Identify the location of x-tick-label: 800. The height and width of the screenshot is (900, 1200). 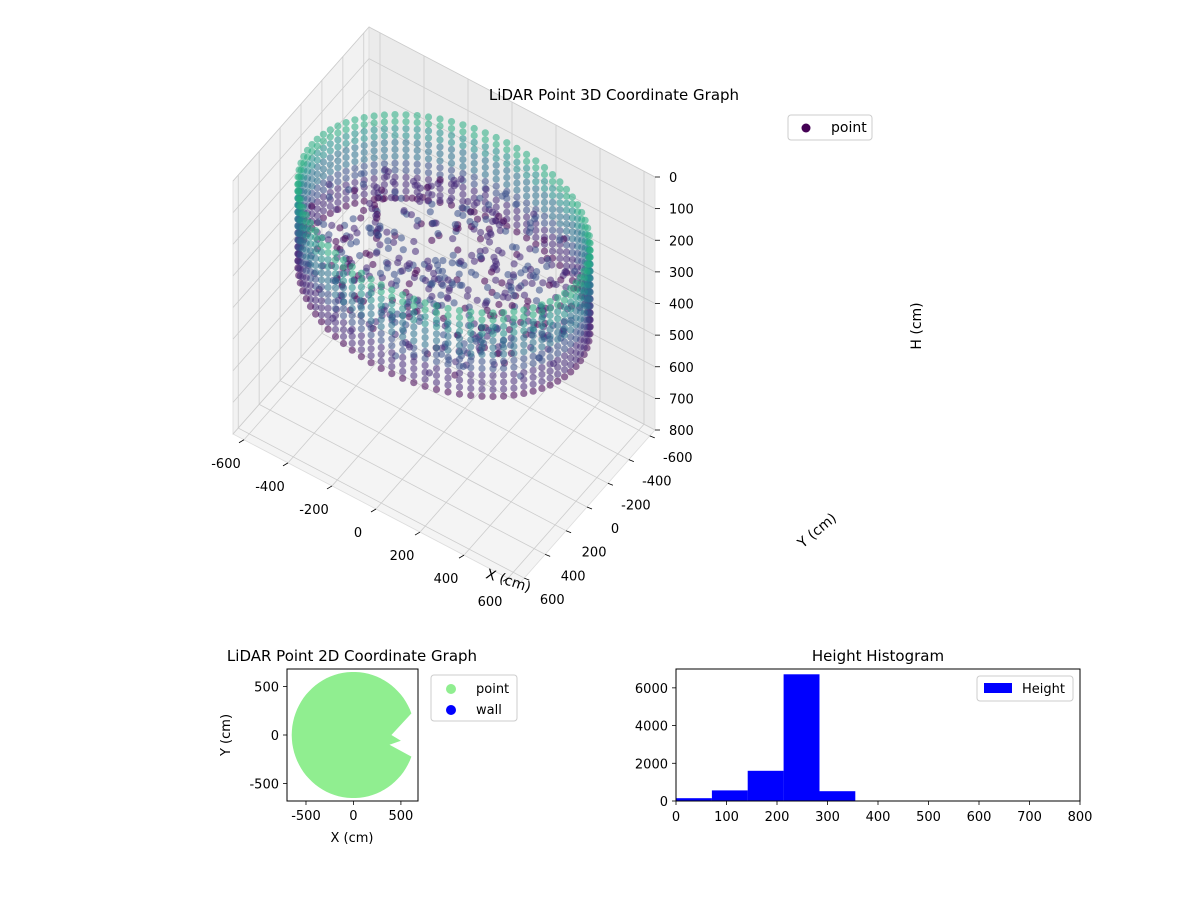
(1080, 817).